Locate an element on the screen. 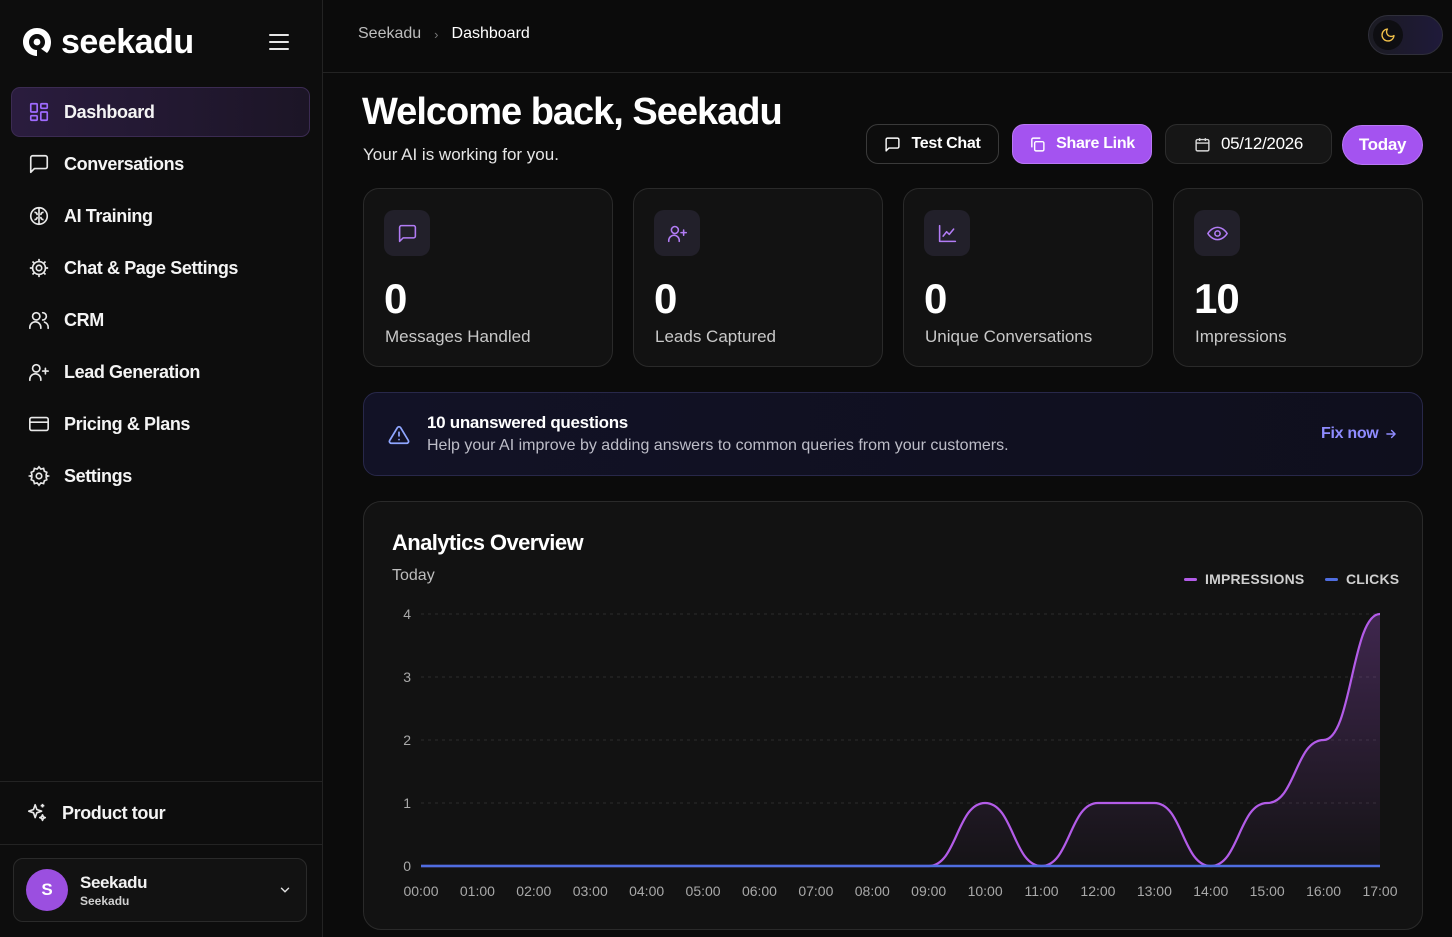 The height and width of the screenshot is (937, 1452). stat-label: Unique Conversations is located at coordinates (1009, 336).